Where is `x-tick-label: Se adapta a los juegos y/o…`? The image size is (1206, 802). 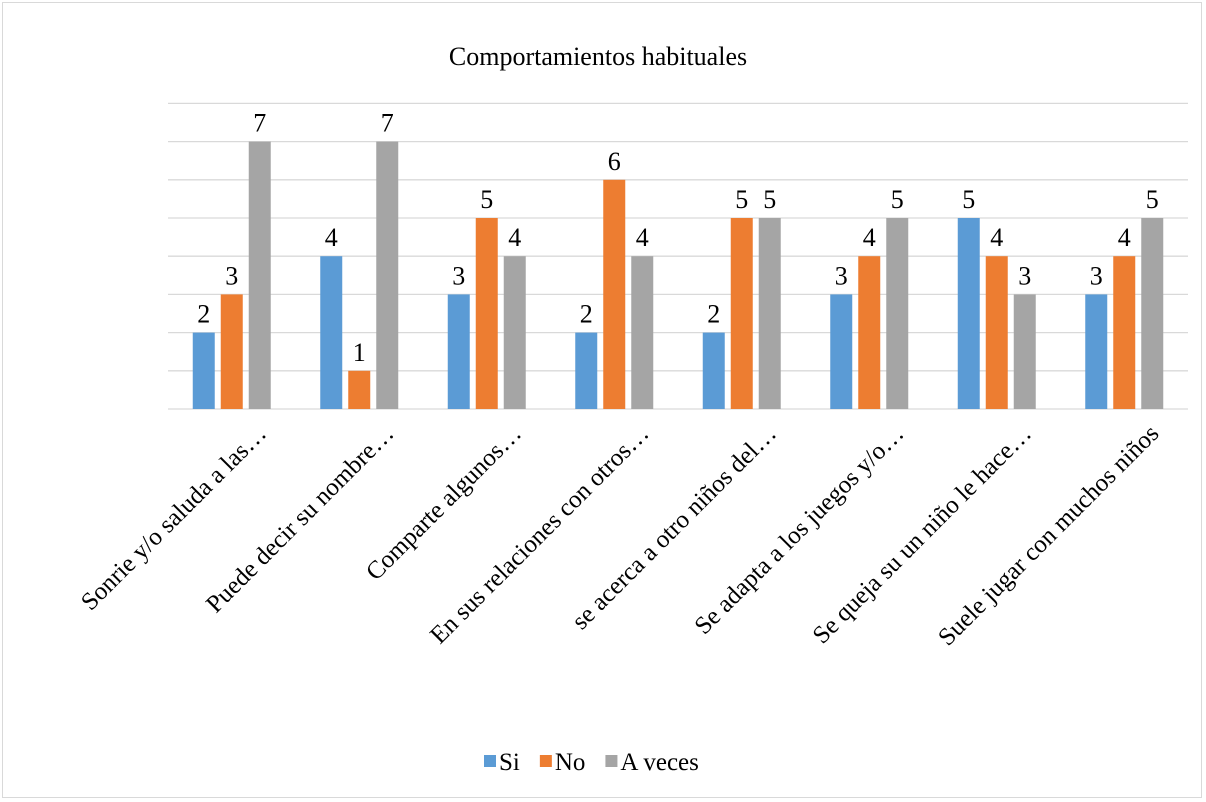 x-tick-label: Se adapta a los juegos y/o… is located at coordinates (799, 530).